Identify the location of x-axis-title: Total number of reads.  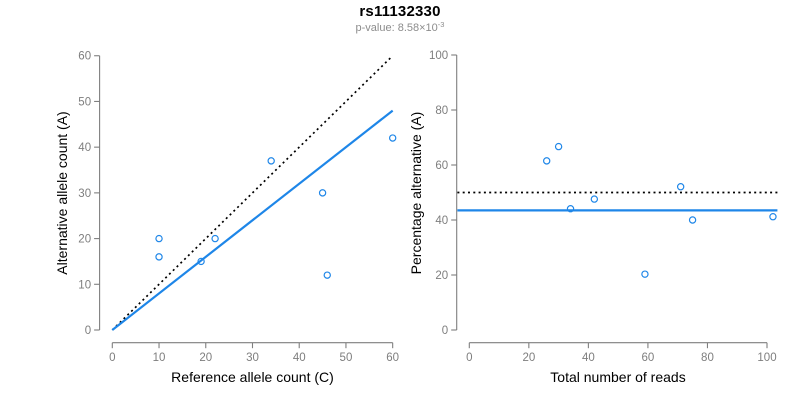
(617, 377).